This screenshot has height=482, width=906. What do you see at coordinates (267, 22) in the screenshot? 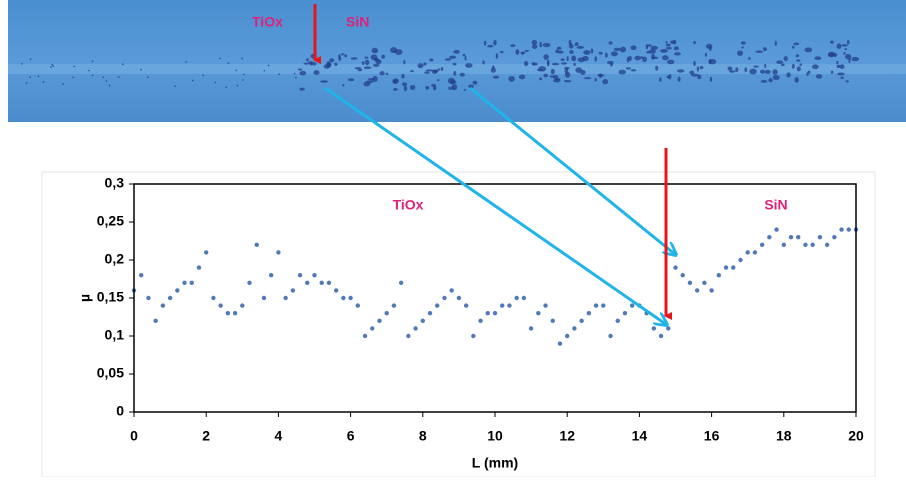
I see `image-label: TiOx` at bounding box center [267, 22].